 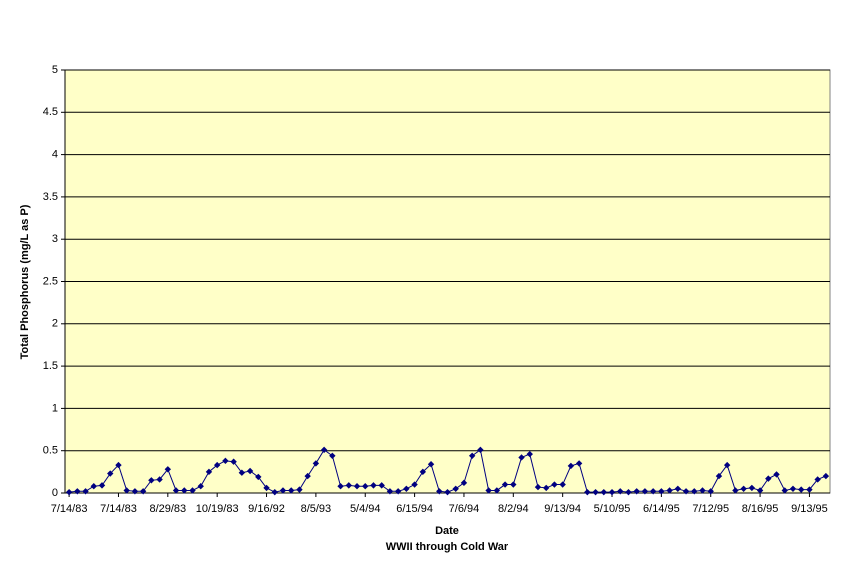 What do you see at coordinates (50, 197) in the screenshot?
I see `y-tick-label: 3.5` at bounding box center [50, 197].